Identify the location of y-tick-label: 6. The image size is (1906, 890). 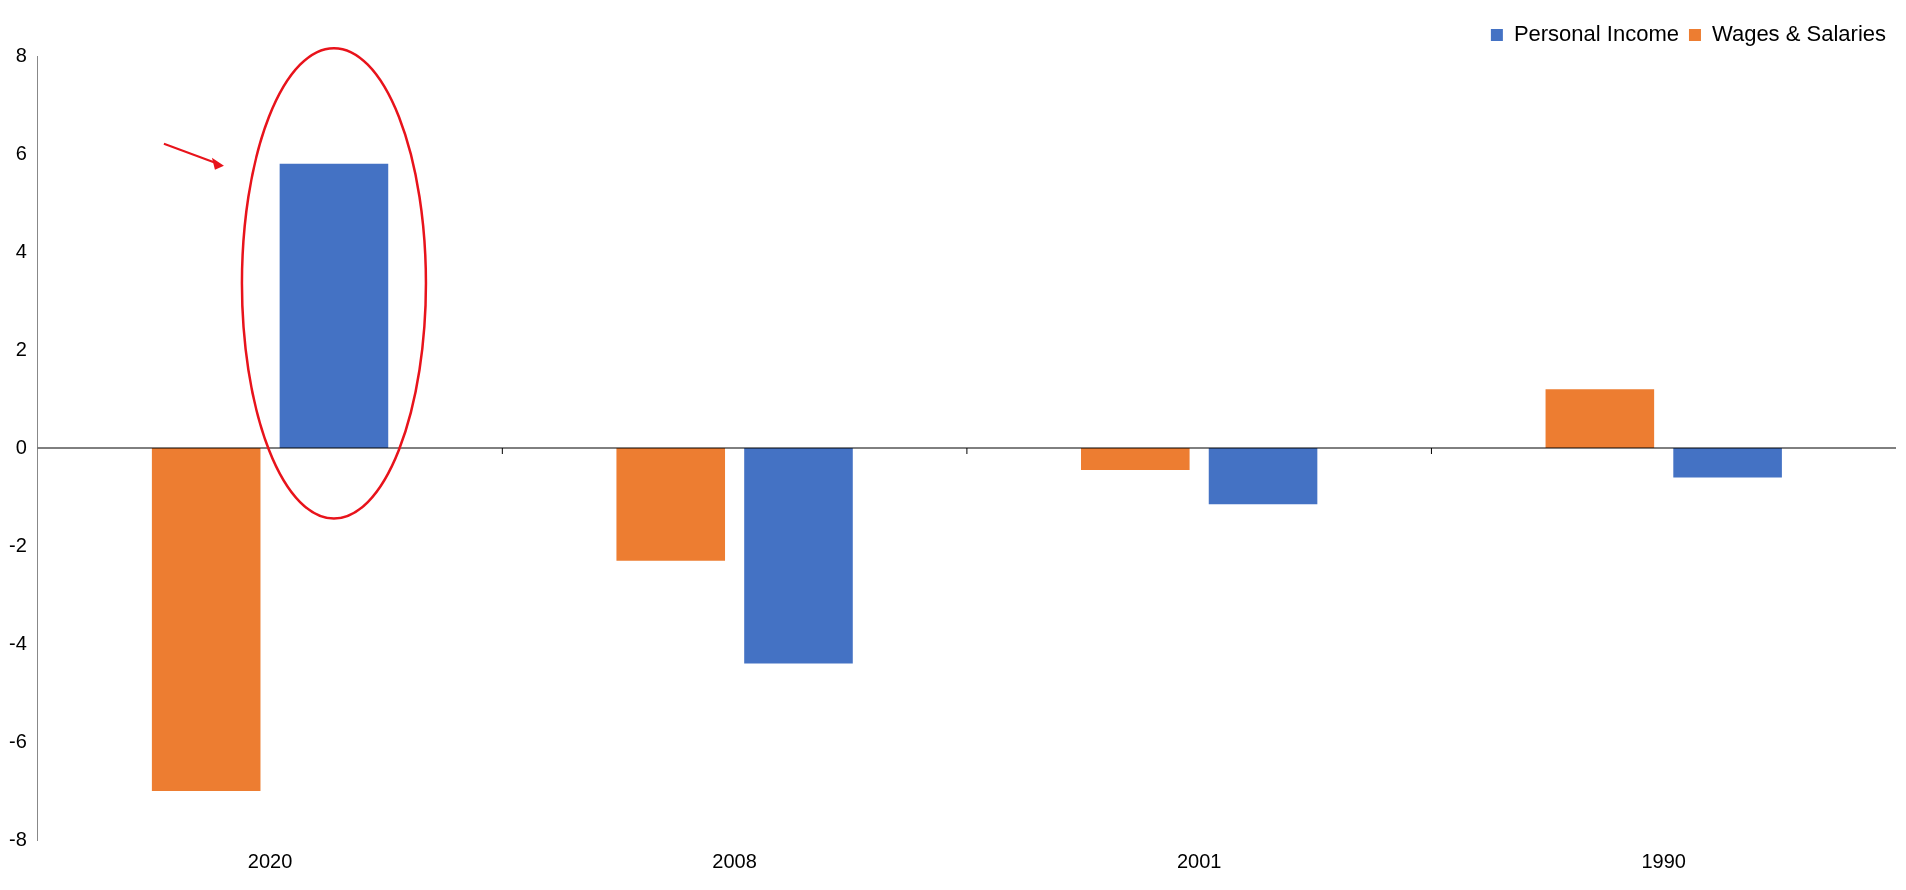
(21, 152).